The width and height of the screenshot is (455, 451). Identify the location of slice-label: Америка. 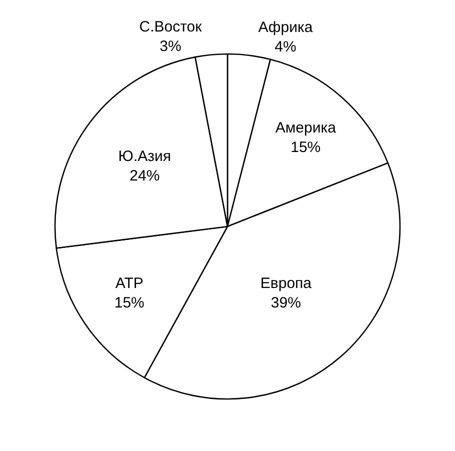
(306, 127).